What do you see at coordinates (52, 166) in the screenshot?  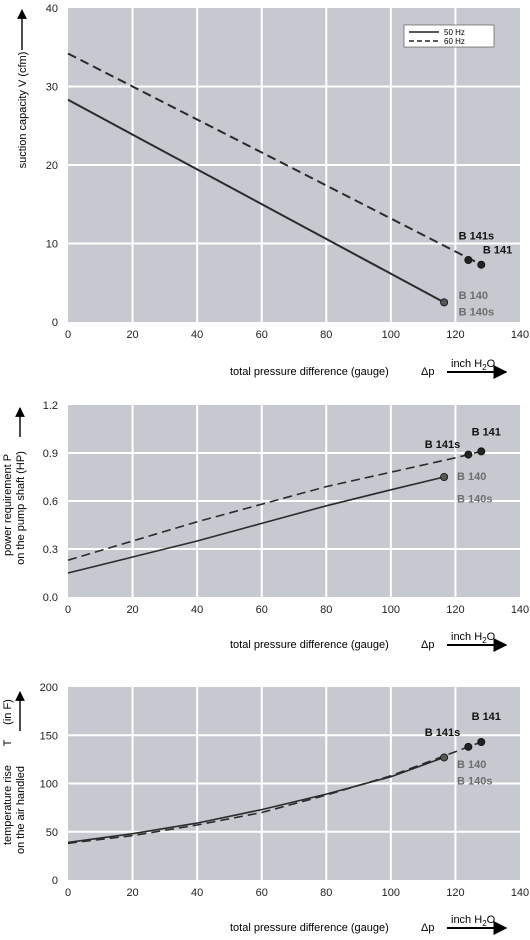 I see `y-tick-label: 20` at bounding box center [52, 166].